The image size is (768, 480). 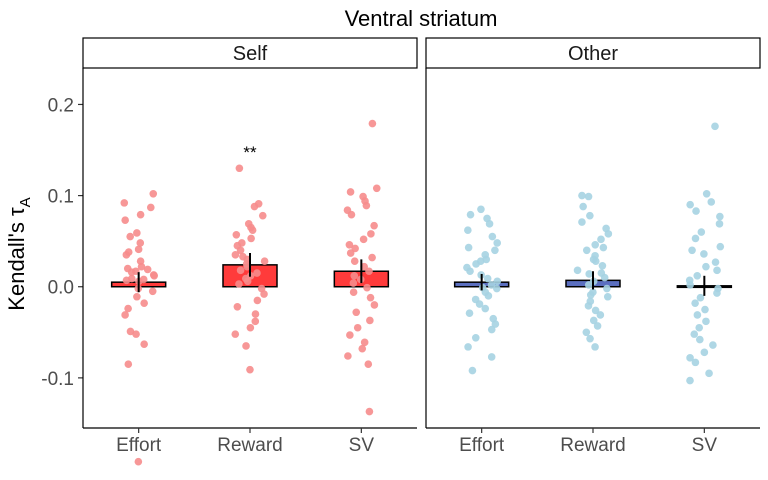 What do you see at coordinates (705, 445) in the screenshot?
I see `x-tick-label-other-sv: SV` at bounding box center [705, 445].